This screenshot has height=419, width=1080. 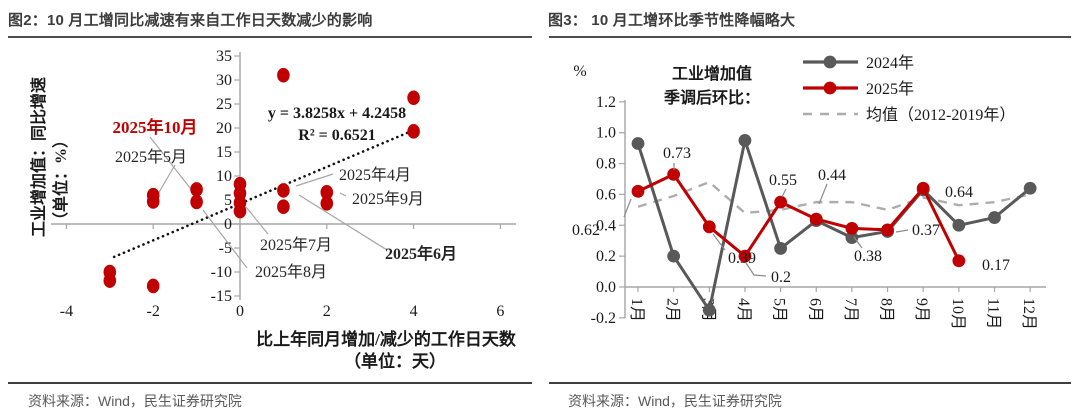 What do you see at coordinates (830, 62) in the screenshot?
I see `legend-marker-swatch` at bounding box center [830, 62].